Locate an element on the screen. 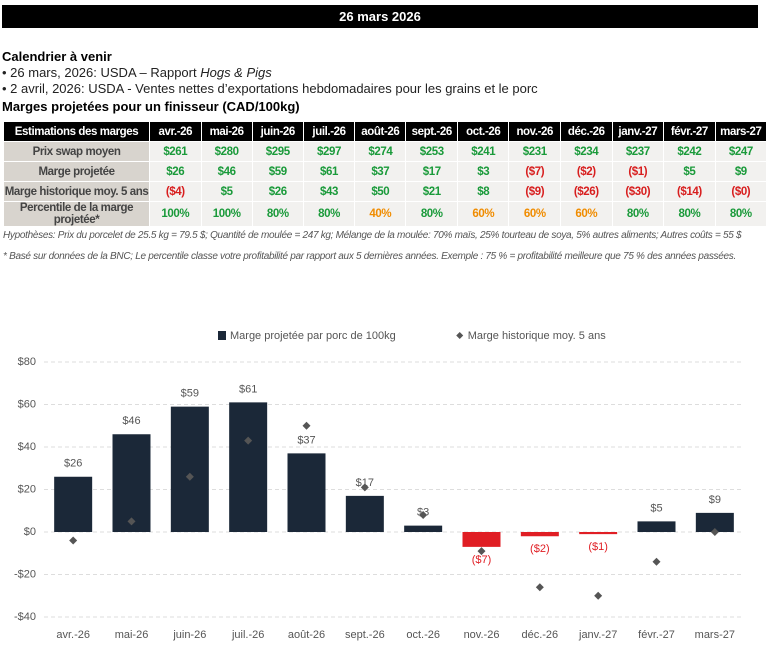 Image resolution: width=767 pixels, height=672 pixels. table-cell: $280 is located at coordinates (226, 151).